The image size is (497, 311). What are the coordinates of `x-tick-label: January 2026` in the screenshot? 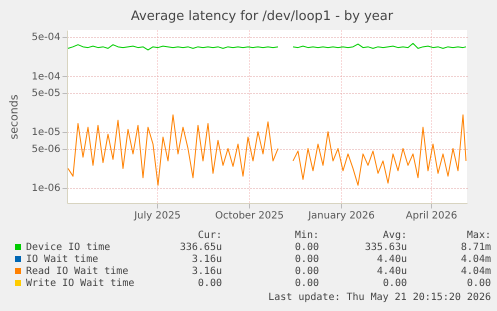 It's located at (341, 216).